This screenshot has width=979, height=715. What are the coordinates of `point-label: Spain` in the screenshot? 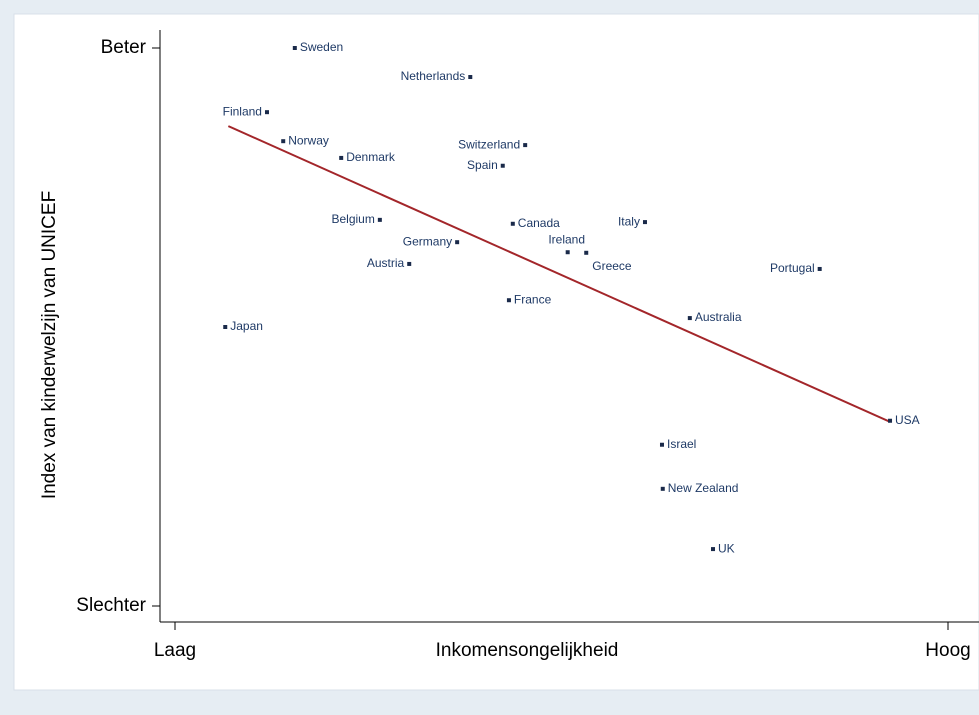 It's located at (482, 165).